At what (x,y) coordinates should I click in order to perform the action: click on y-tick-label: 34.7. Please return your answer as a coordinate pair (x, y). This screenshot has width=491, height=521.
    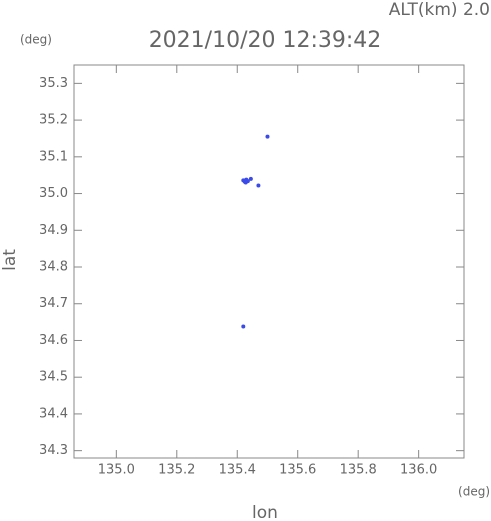
    Looking at the image, I should click on (53, 303).